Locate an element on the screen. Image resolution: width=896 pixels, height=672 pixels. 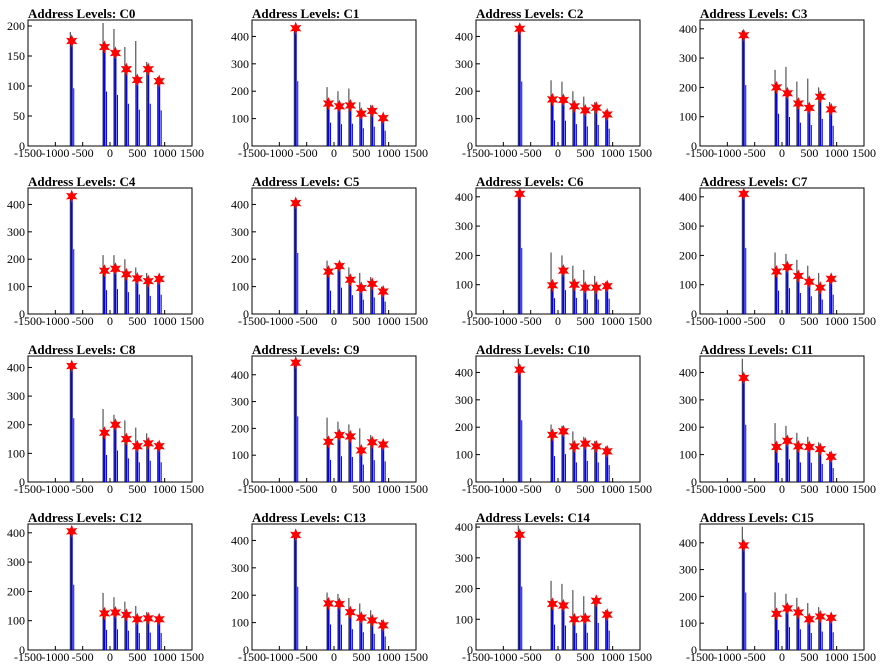
panel-title: Address Levels: C11 is located at coordinates (757, 349).